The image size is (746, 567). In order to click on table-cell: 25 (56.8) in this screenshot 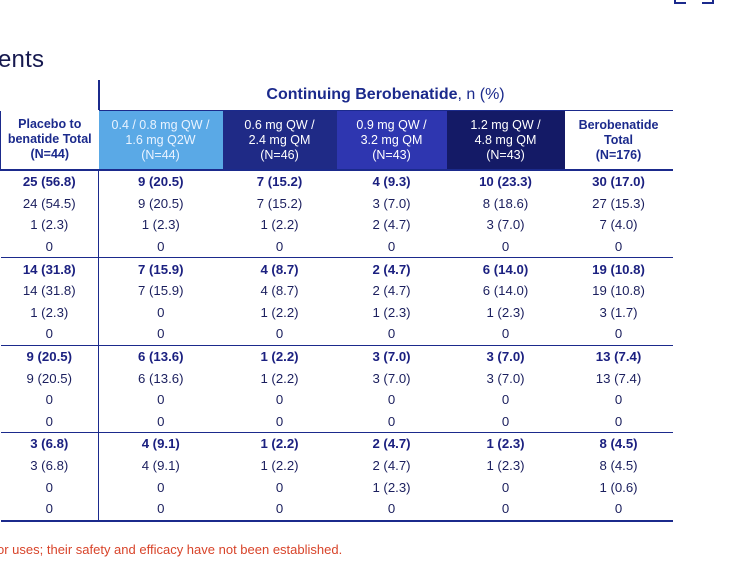, I will do `click(49, 181)`.